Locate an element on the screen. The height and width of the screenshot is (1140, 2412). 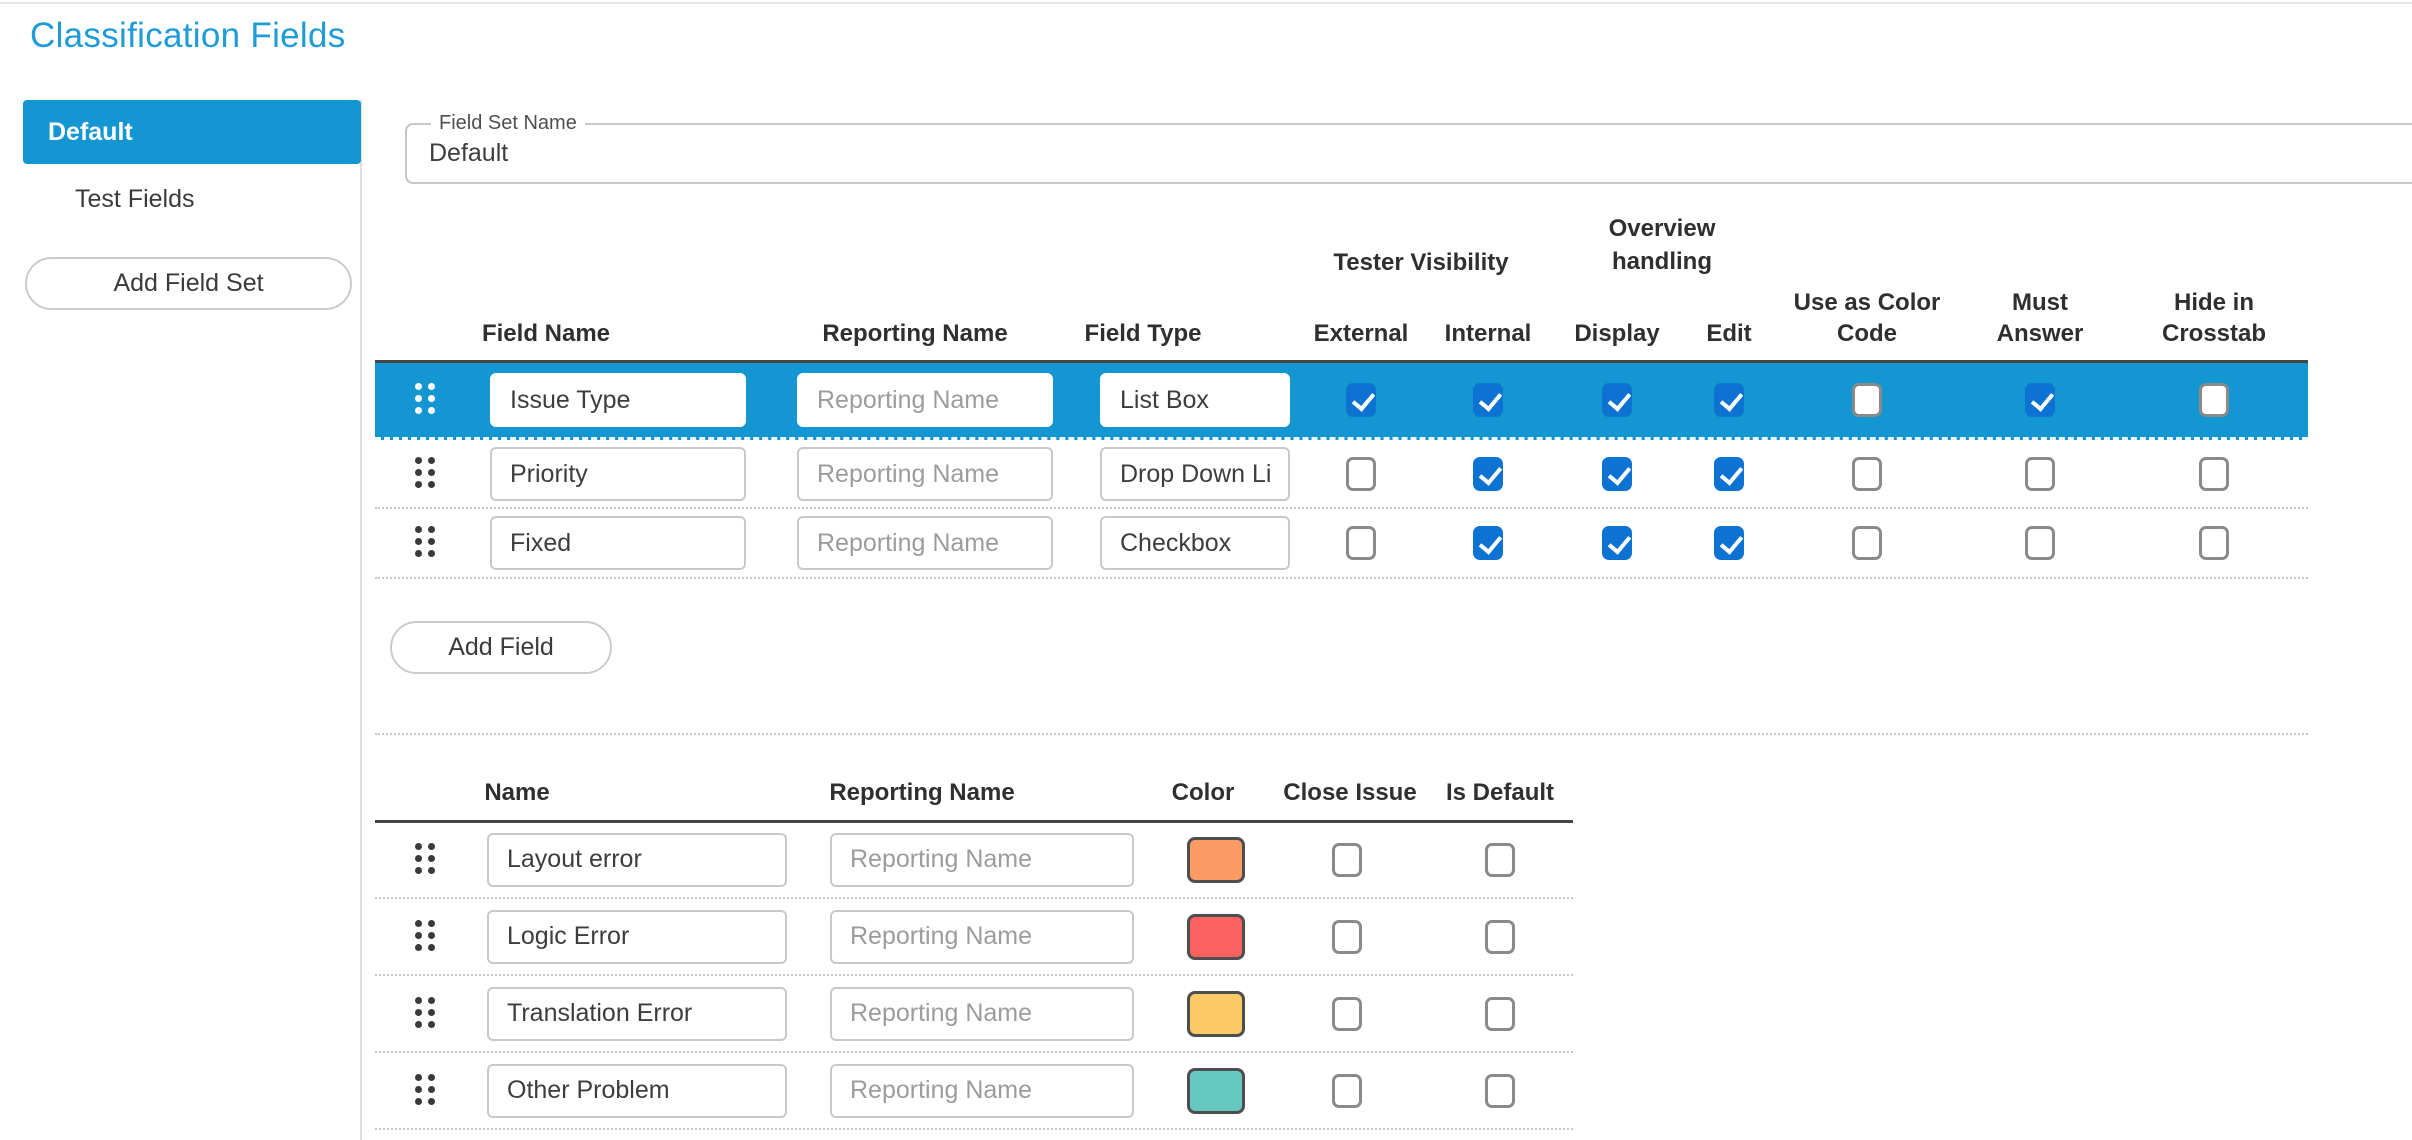
sidebar-item-default: Default is located at coordinates (192, 132).